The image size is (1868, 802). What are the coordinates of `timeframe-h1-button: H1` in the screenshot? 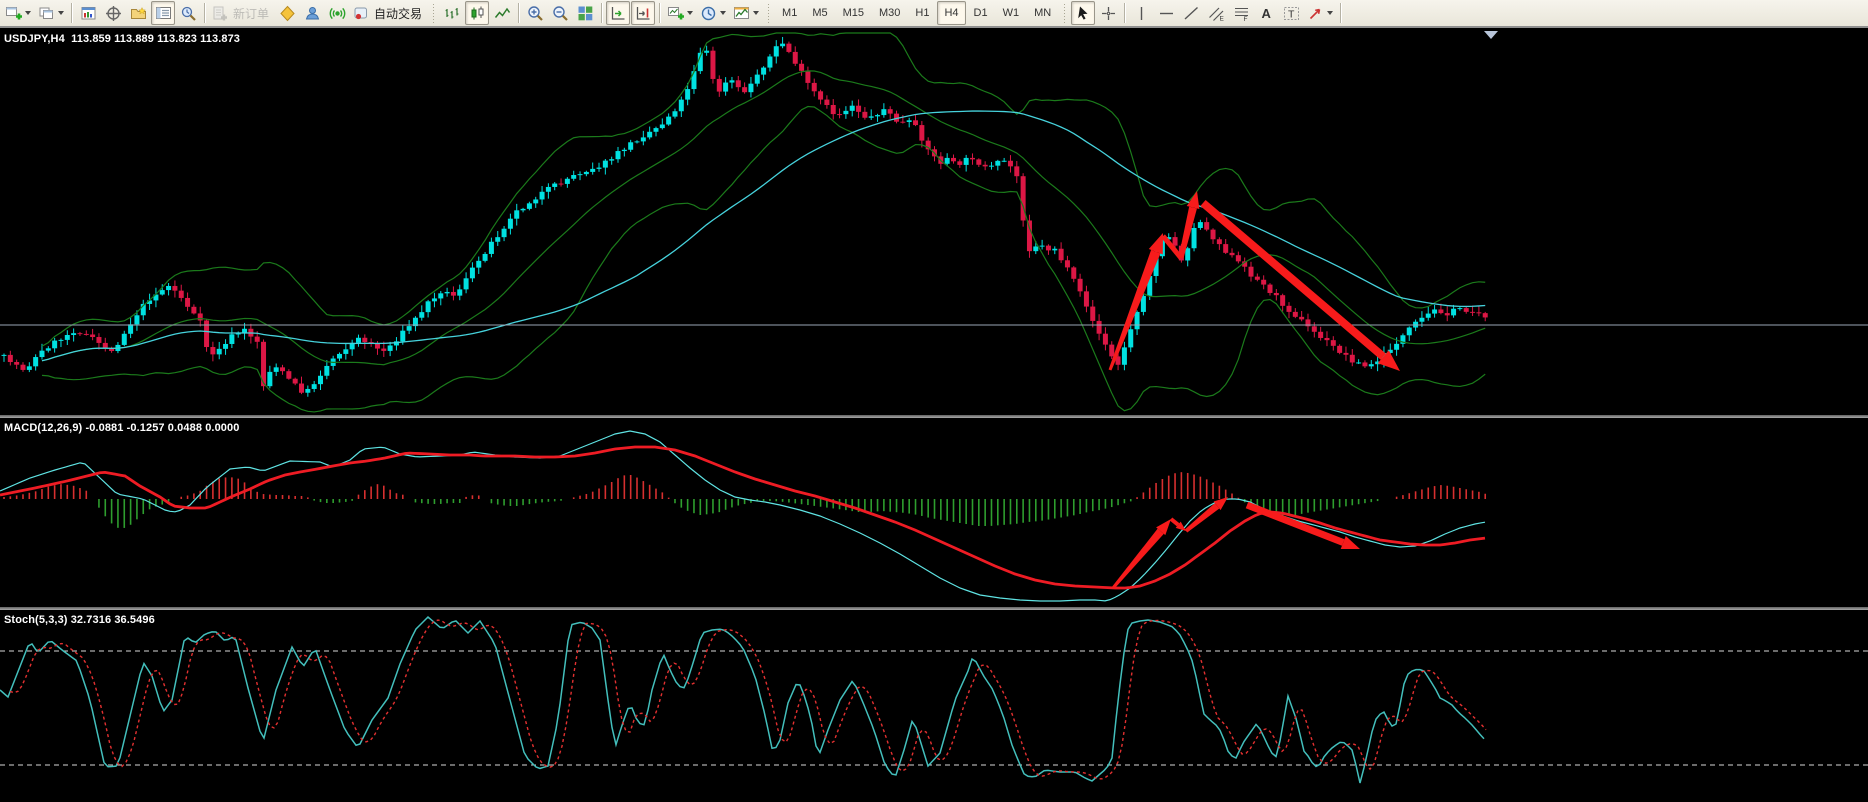 It's located at (922, 13).